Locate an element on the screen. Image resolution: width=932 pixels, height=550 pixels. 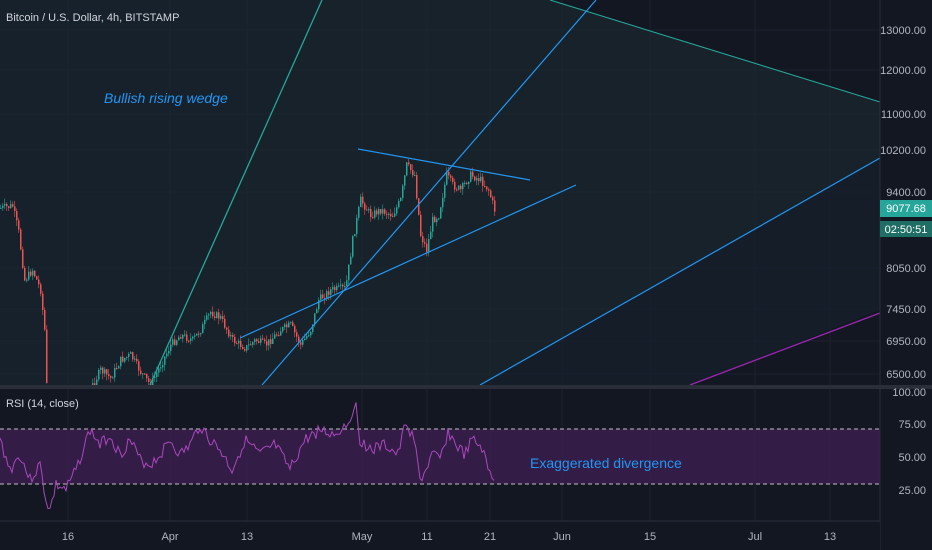
pane-divider is located at coordinates (466, 387).